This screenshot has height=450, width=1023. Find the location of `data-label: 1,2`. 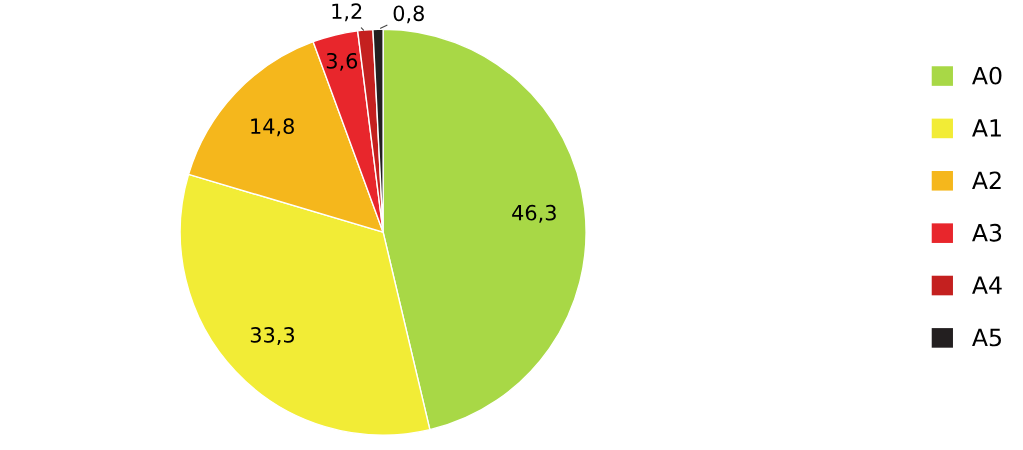

data-label: 1,2 is located at coordinates (347, 12).